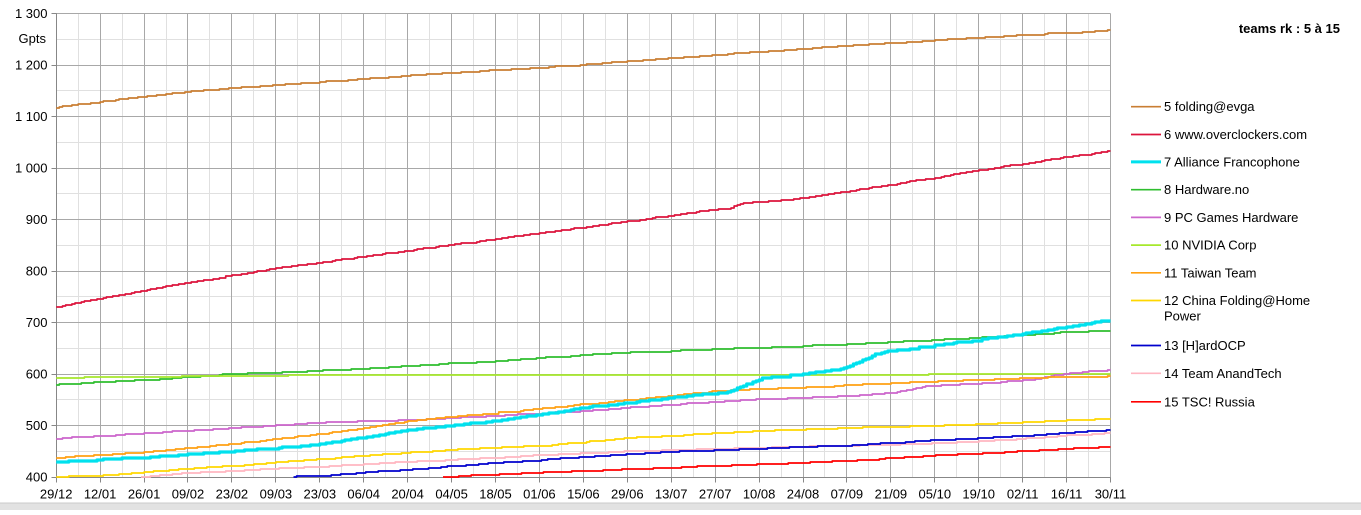  I want to click on svg-text: 15 TSC! Russia, so click(1210, 401).